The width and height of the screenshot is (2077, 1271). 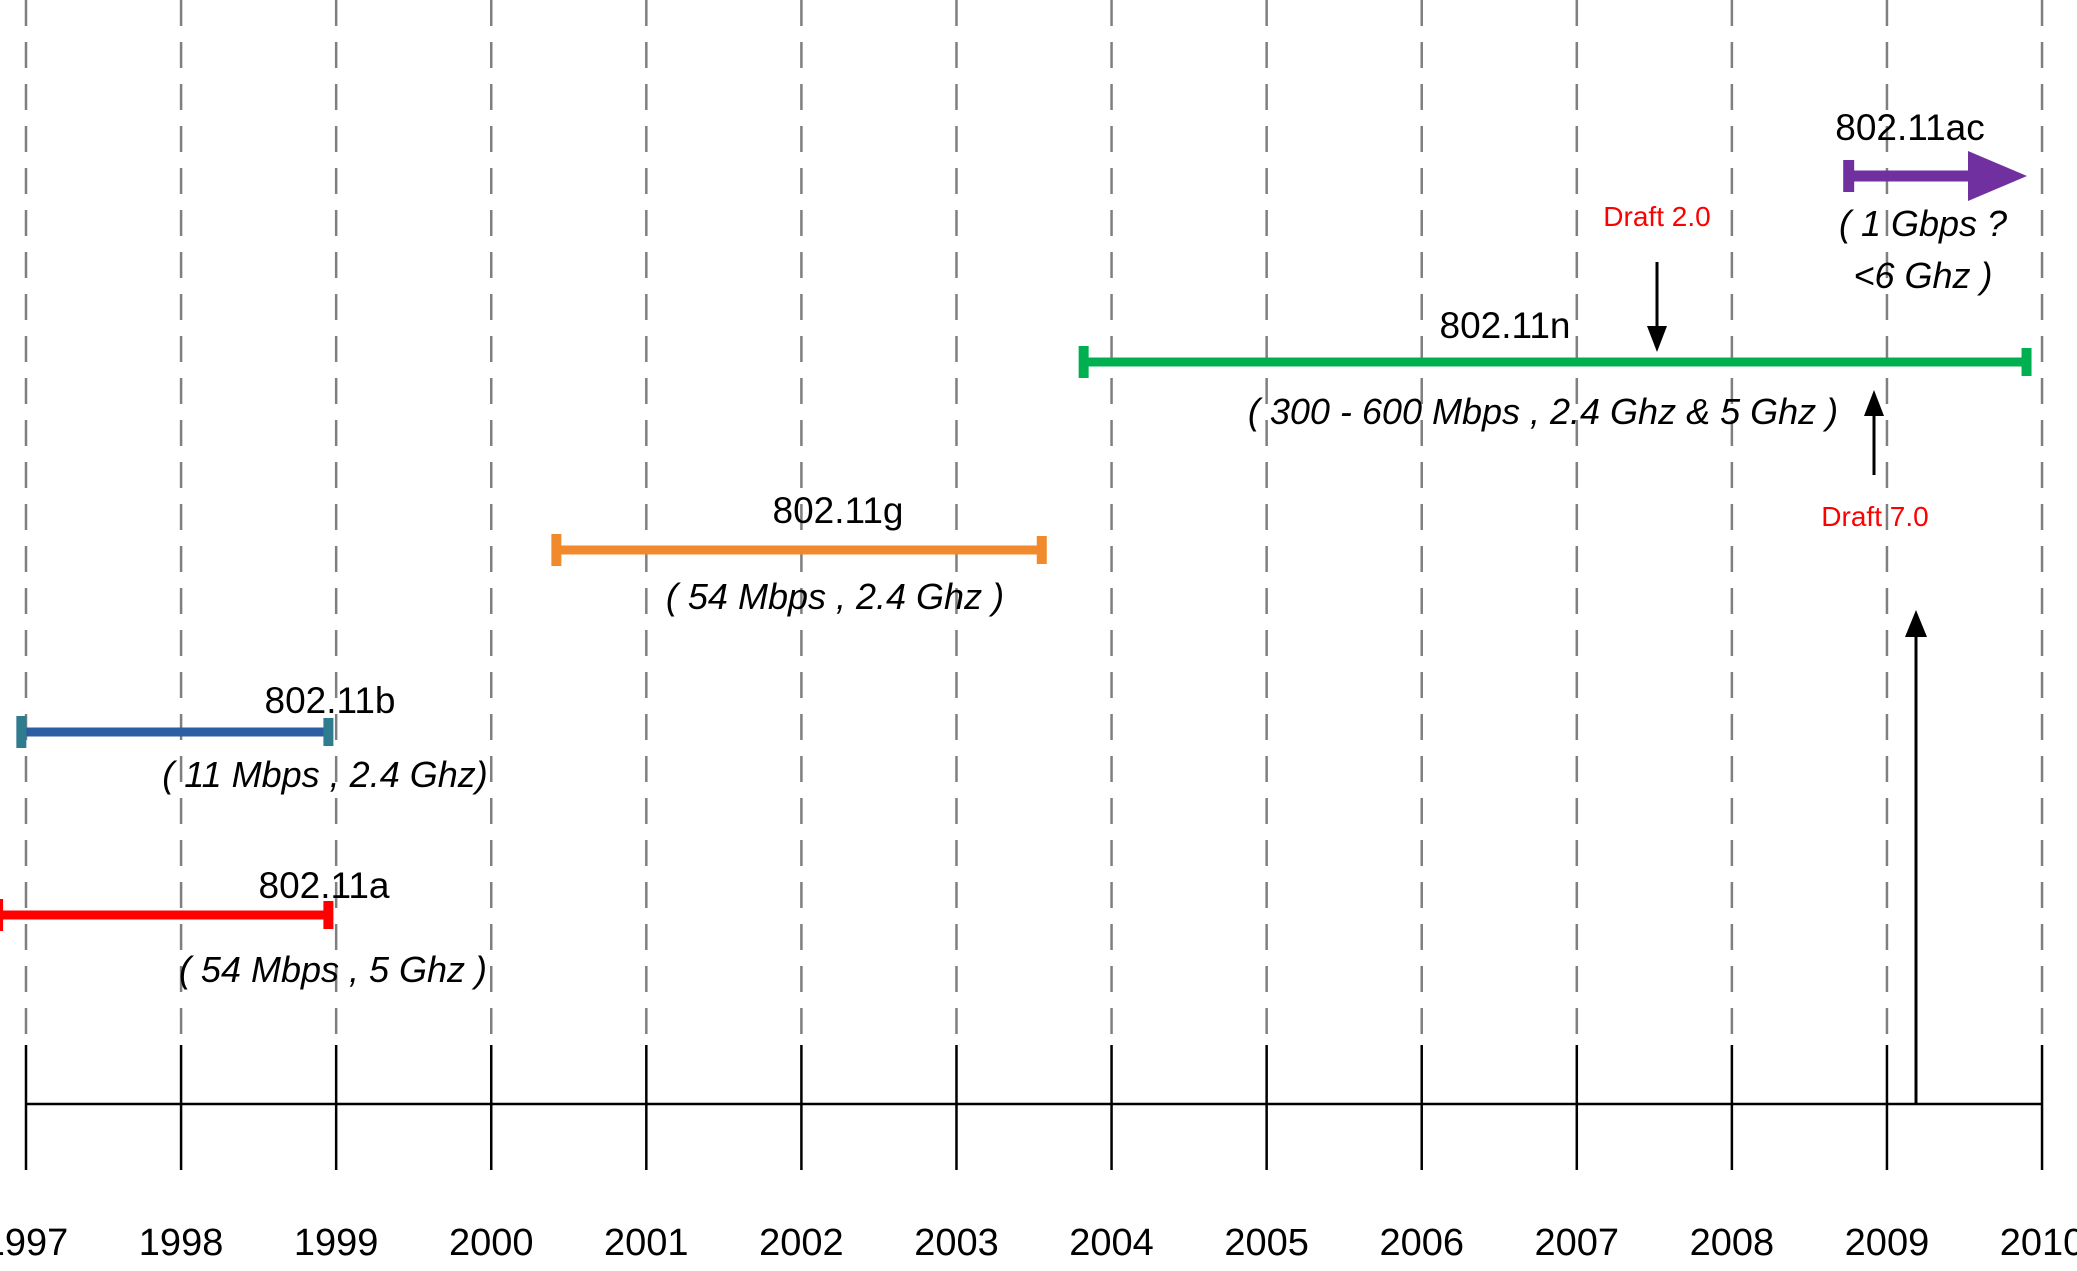 What do you see at coordinates (799, 553) in the screenshot?
I see `standard-802-11g: 802.11g ( 54 Mbps , 2.4 Ghz )` at bounding box center [799, 553].